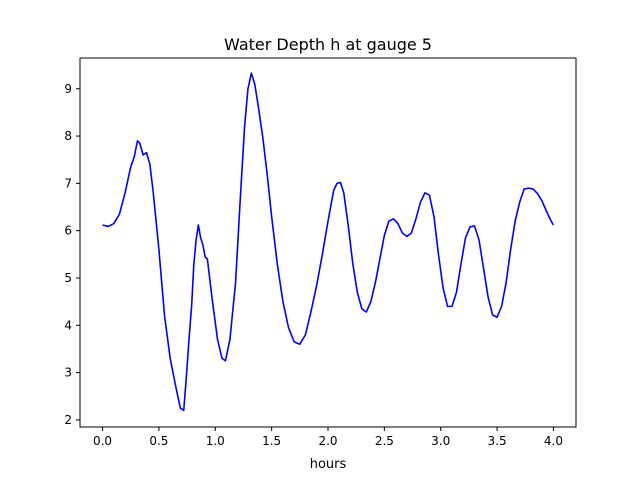 This screenshot has width=640, height=484. What do you see at coordinates (327, 441) in the screenshot?
I see `x-tick-label: 2.0` at bounding box center [327, 441].